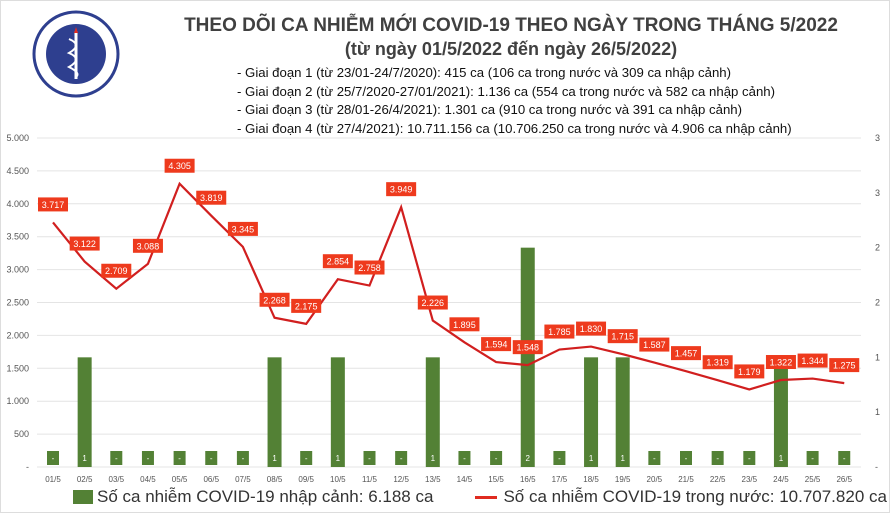  What do you see at coordinates (85, 479) in the screenshot?
I see `x-tick-label: 02/5` at bounding box center [85, 479].